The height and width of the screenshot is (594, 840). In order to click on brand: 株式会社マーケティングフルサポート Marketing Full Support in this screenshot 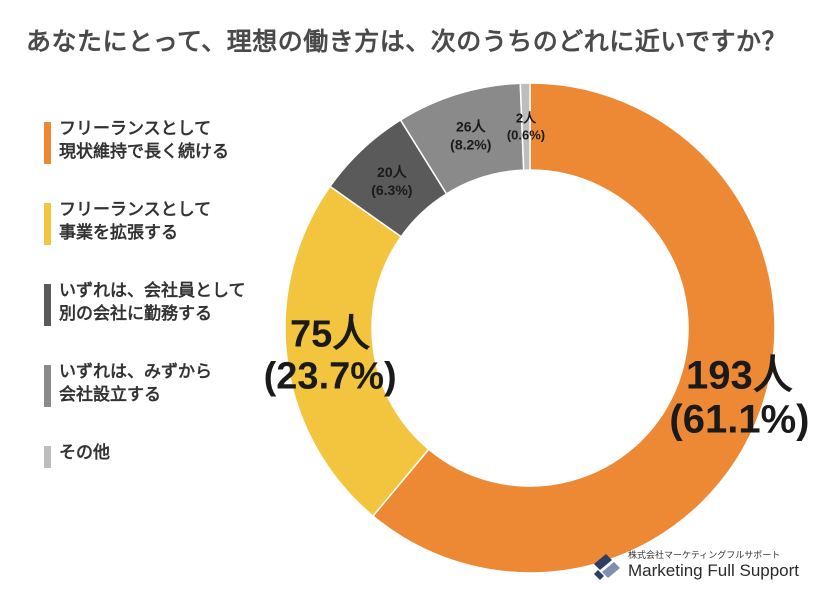, I will do `click(712, 566)`.